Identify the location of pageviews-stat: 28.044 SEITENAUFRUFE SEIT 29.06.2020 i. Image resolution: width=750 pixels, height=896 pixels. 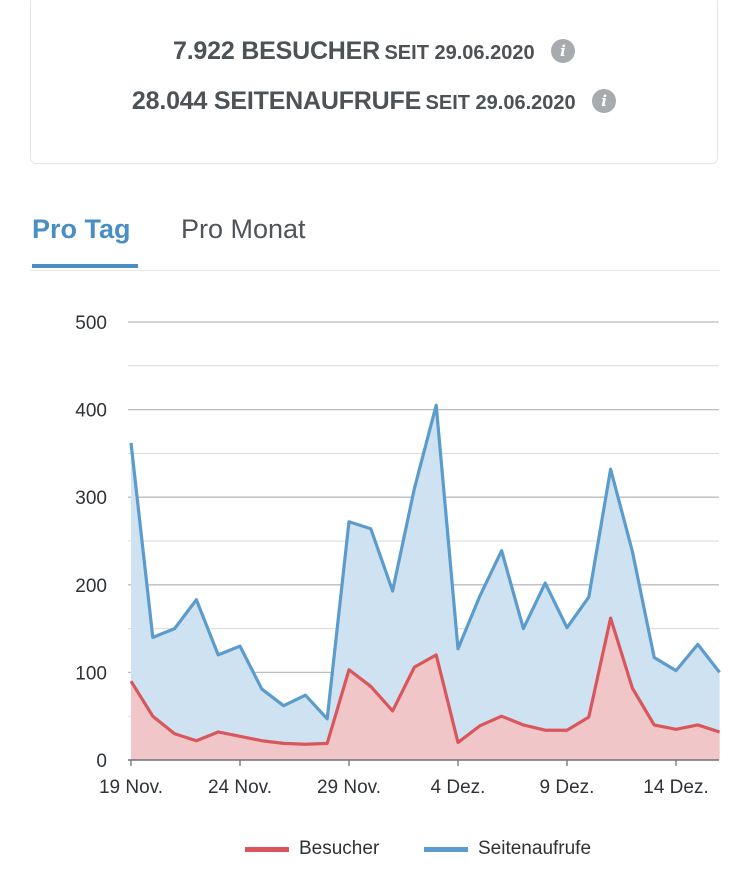
(374, 101).